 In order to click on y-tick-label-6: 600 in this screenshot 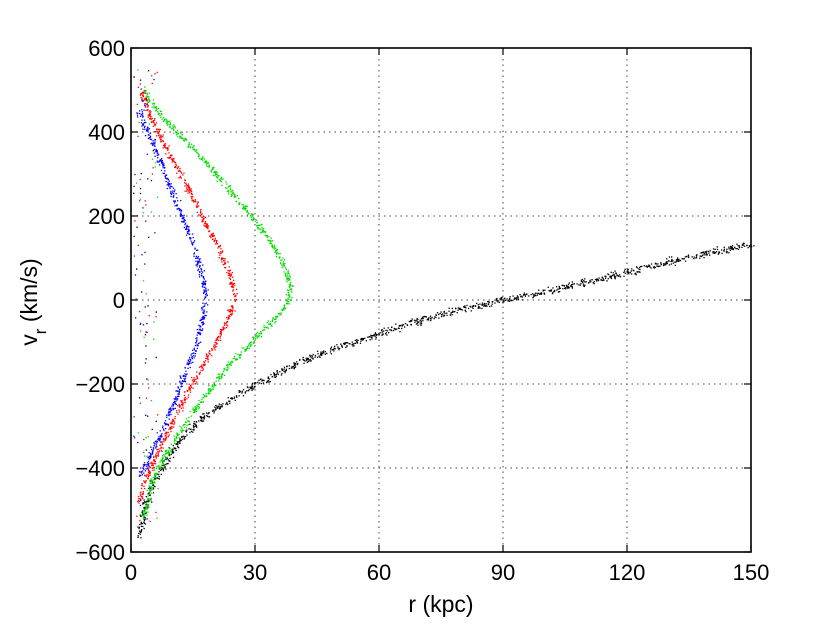, I will do `click(106, 48)`.